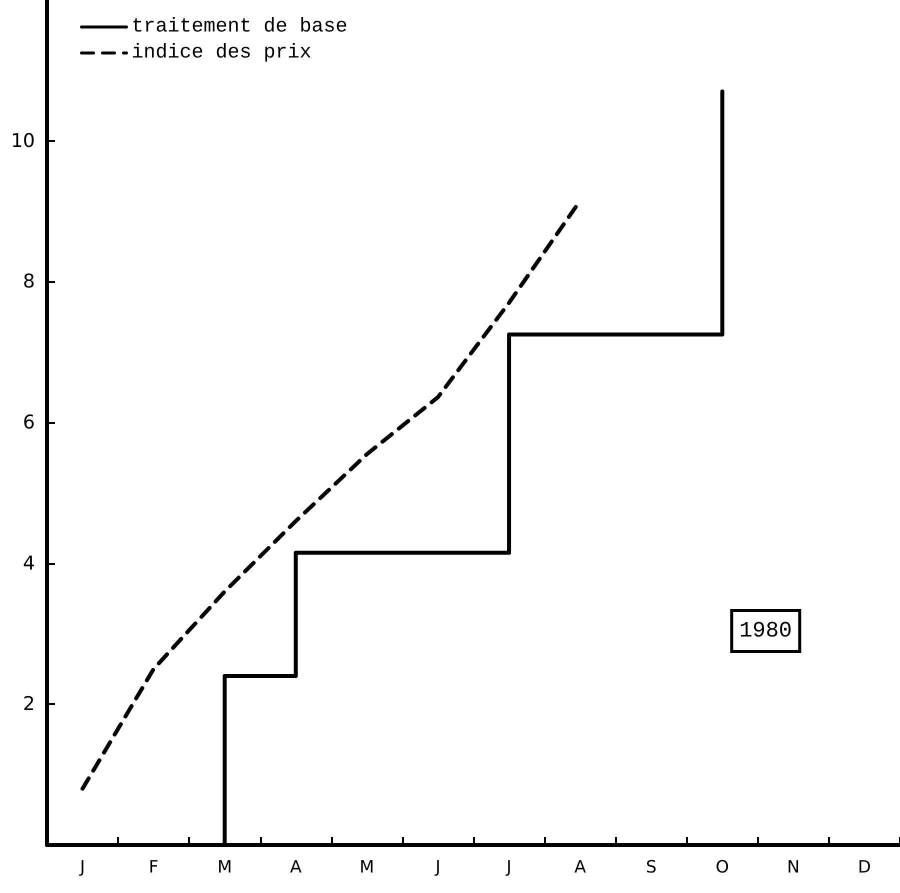 This screenshot has width=900, height=893. What do you see at coordinates (28, 423) in the screenshot?
I see `y-tick-label: 6` at bounding box center [28, 423].